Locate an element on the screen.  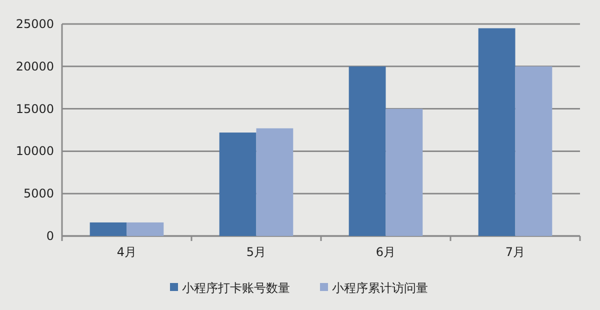
x-tick-label: 5月 is located at coordinates (256, 252).